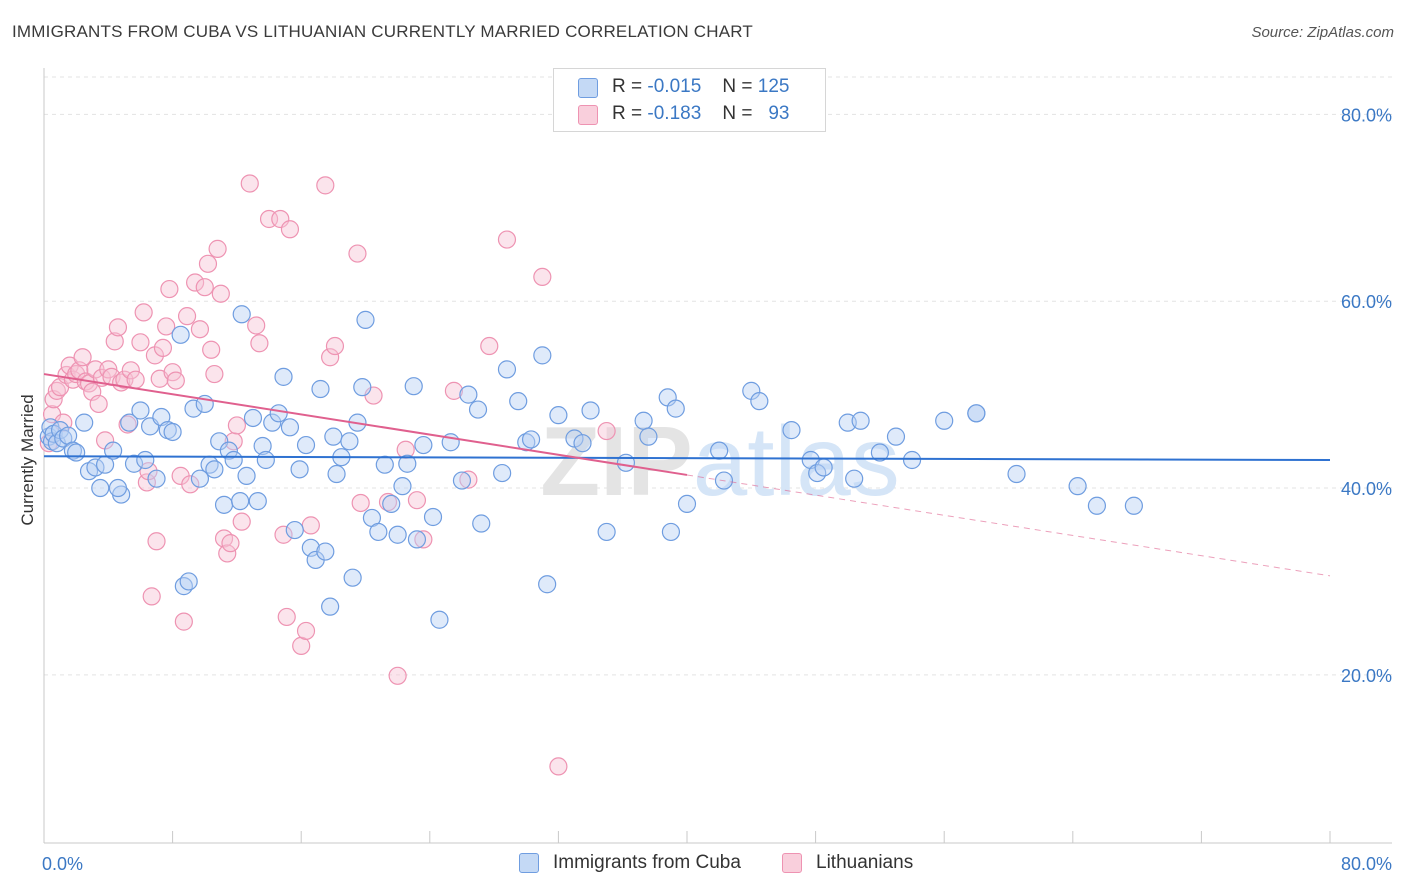 This screenshot has width=1406, height=892. What do you see at coordinates (737, 113) in the screenshot?
I see `legend-n-label: N =` at bounding box center [737, 113].